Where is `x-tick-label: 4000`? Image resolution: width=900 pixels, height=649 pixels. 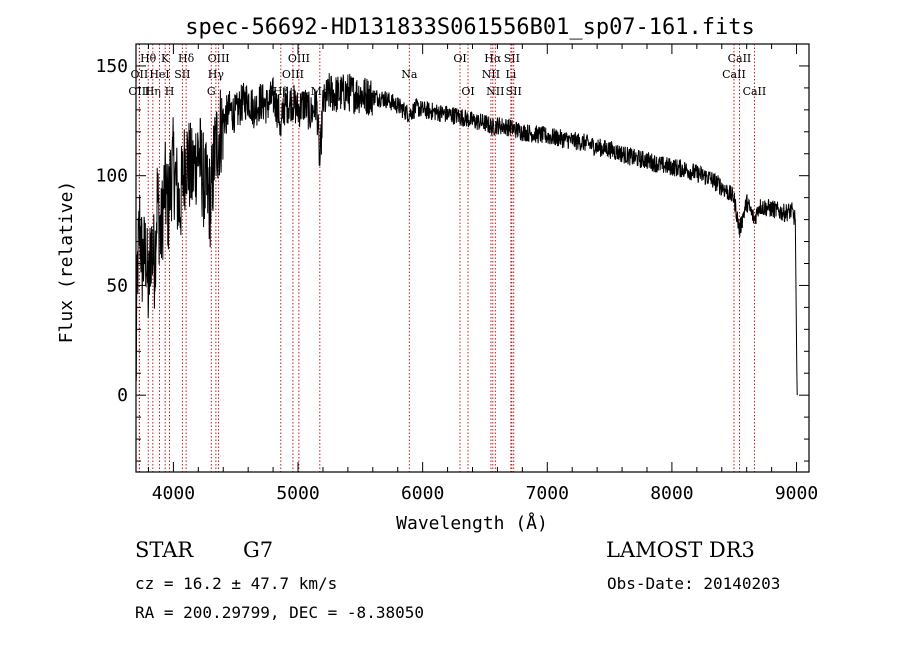 x-tick-label: 4000 is located at coordinates (173, 493).